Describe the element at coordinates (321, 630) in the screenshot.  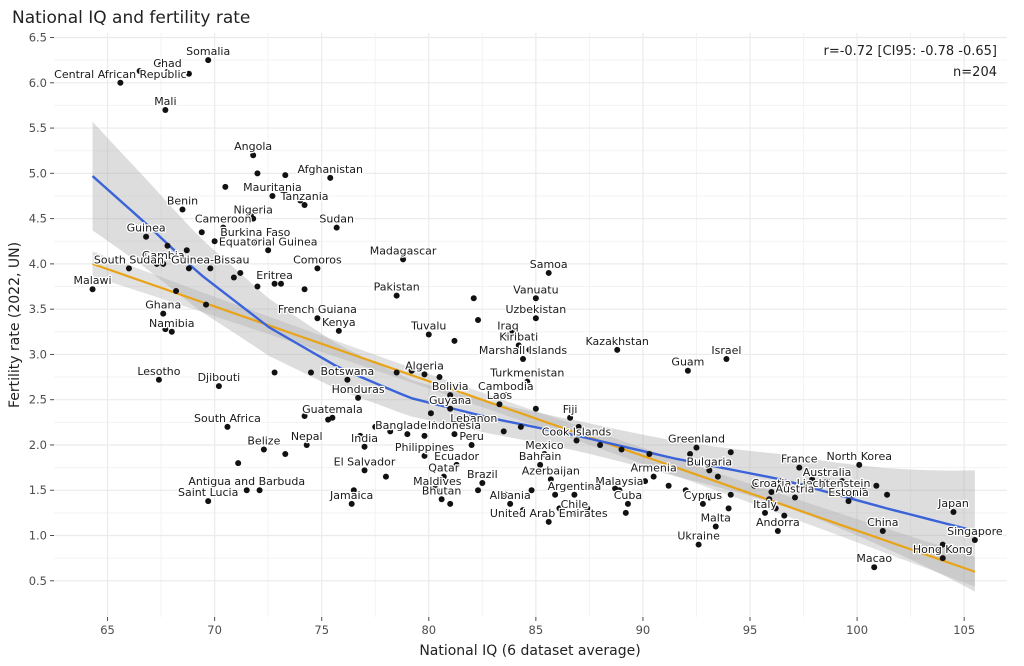
I see `x-tick-label: 75` at that location.